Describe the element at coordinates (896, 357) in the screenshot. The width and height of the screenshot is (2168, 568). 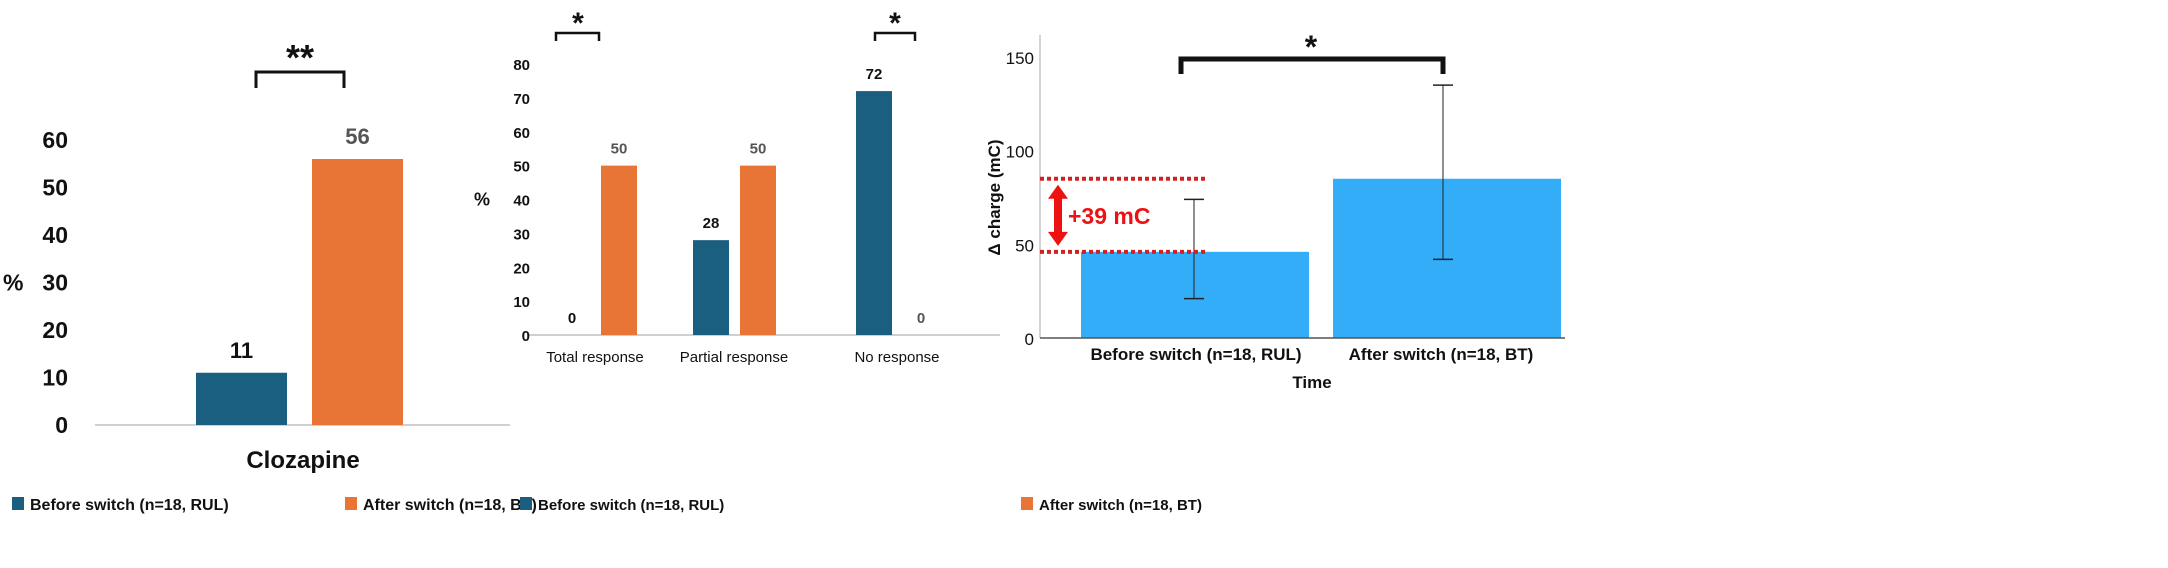
I see `x-tick-label: No response` at that location.